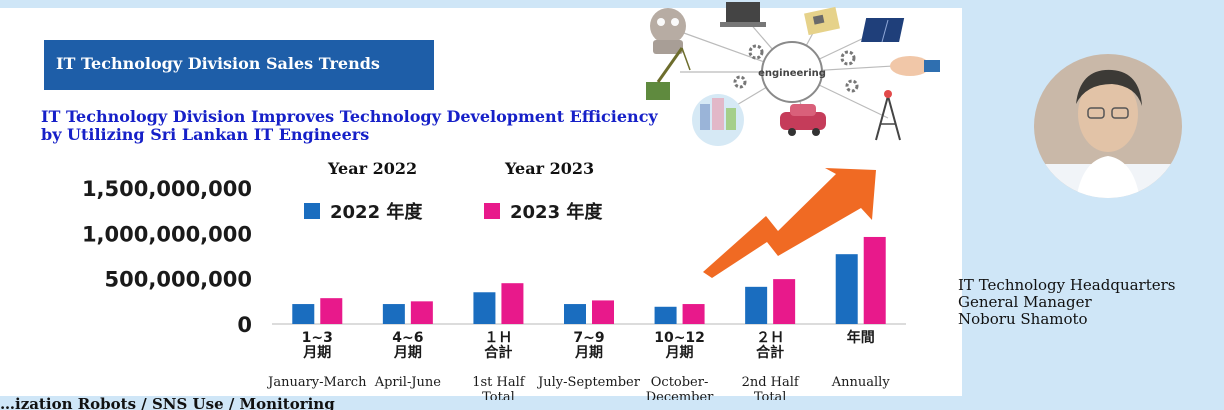  I want to click on x-category-label: 1~3, so click(317, 338).